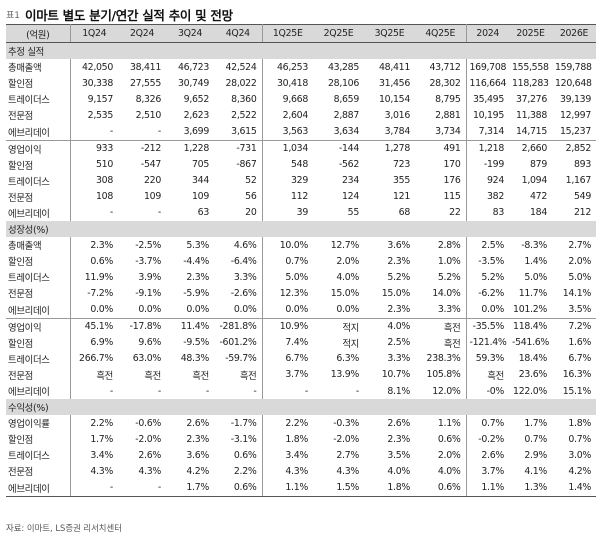  What do you see at coordinates (193, 67) in the screenshot?
I see `table-cell: 46,723` at bounding box center [193, 67].